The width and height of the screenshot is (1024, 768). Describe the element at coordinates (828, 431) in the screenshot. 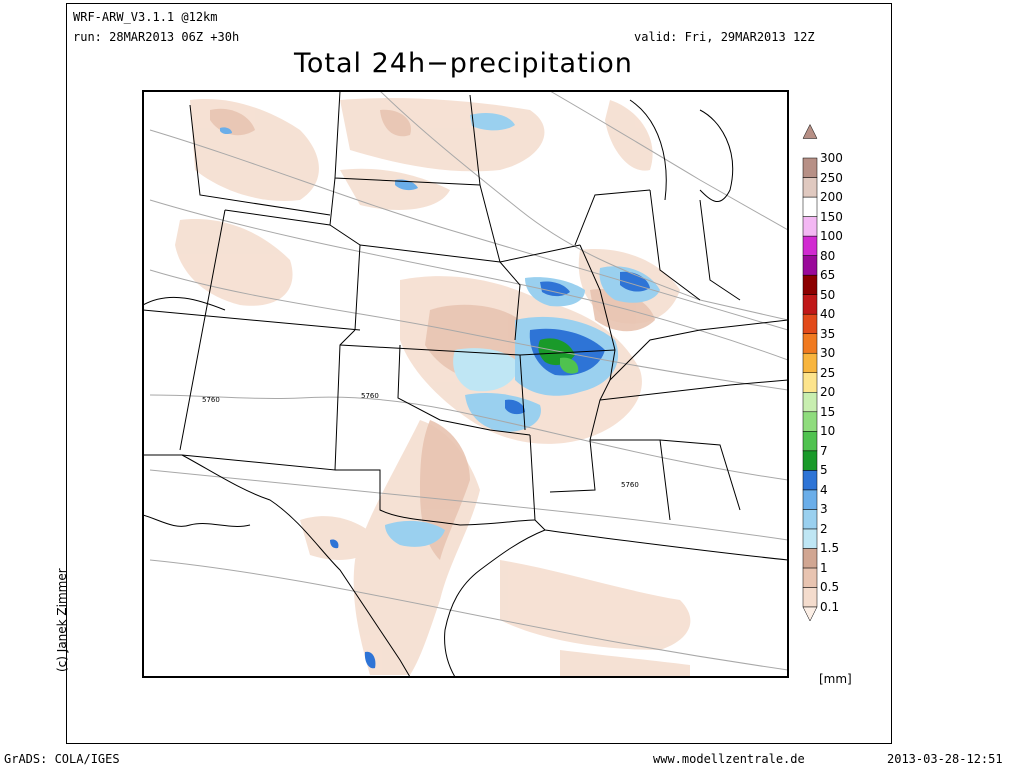

I see `colorbar-tick-label: 10` at that location.